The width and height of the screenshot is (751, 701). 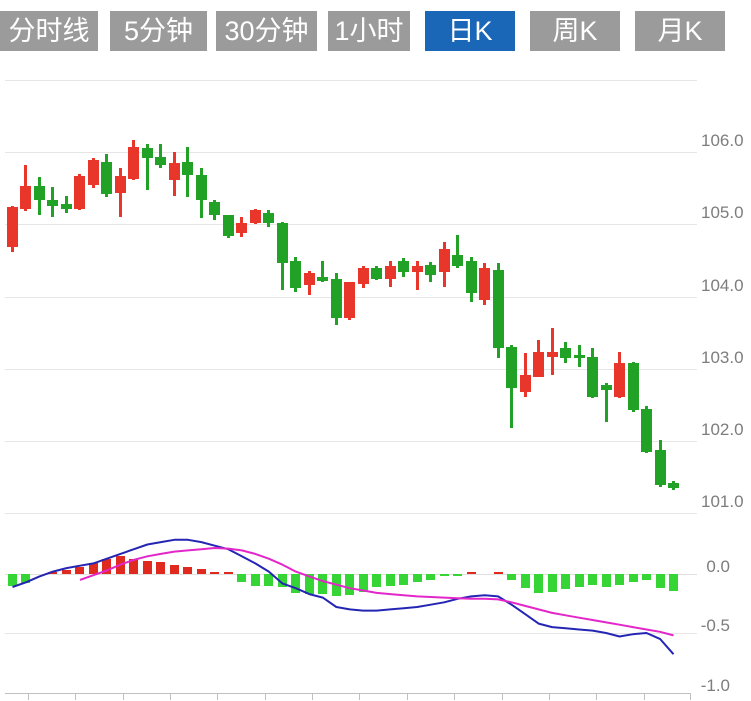 What do you see at coordinates (351, 633) in the screenshot?
I see `macd-gridline--0.5` at bounding box center [351, 633].